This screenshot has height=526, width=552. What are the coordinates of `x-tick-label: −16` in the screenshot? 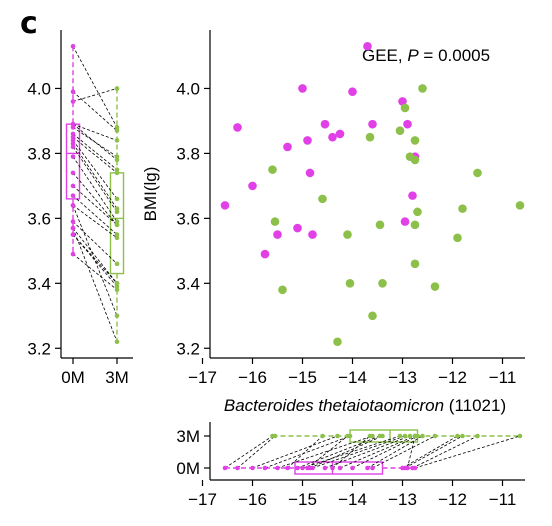 It's located at (252, 499).